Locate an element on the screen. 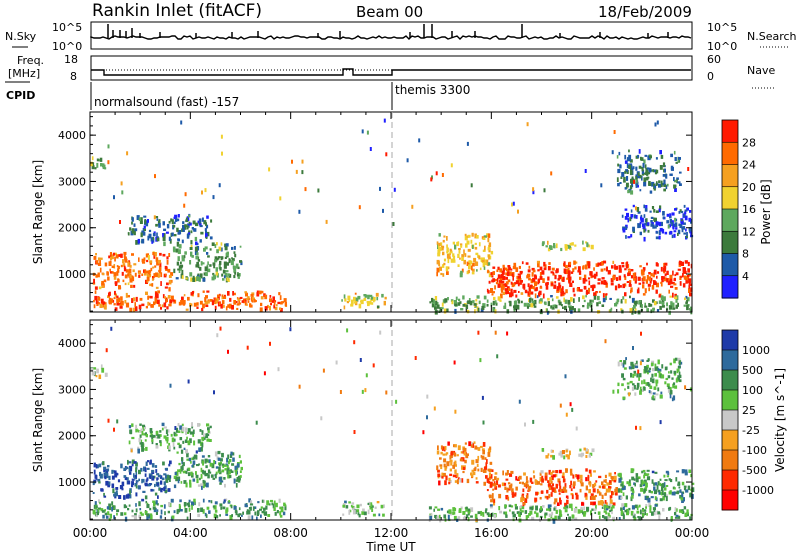 This screenshot has height=554, width=800. power-colorbar-segment is located at coordinates (730, 131).